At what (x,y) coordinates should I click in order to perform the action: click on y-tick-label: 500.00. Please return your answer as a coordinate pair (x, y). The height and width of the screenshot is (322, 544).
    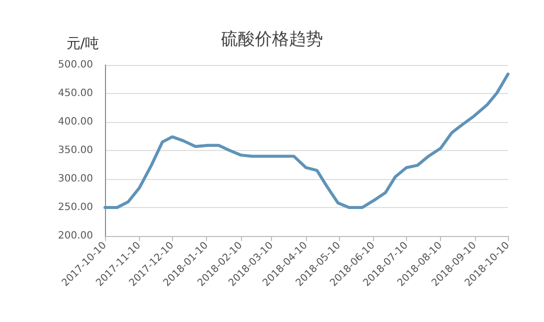
    Looking at the image, I should click on (75, 65).